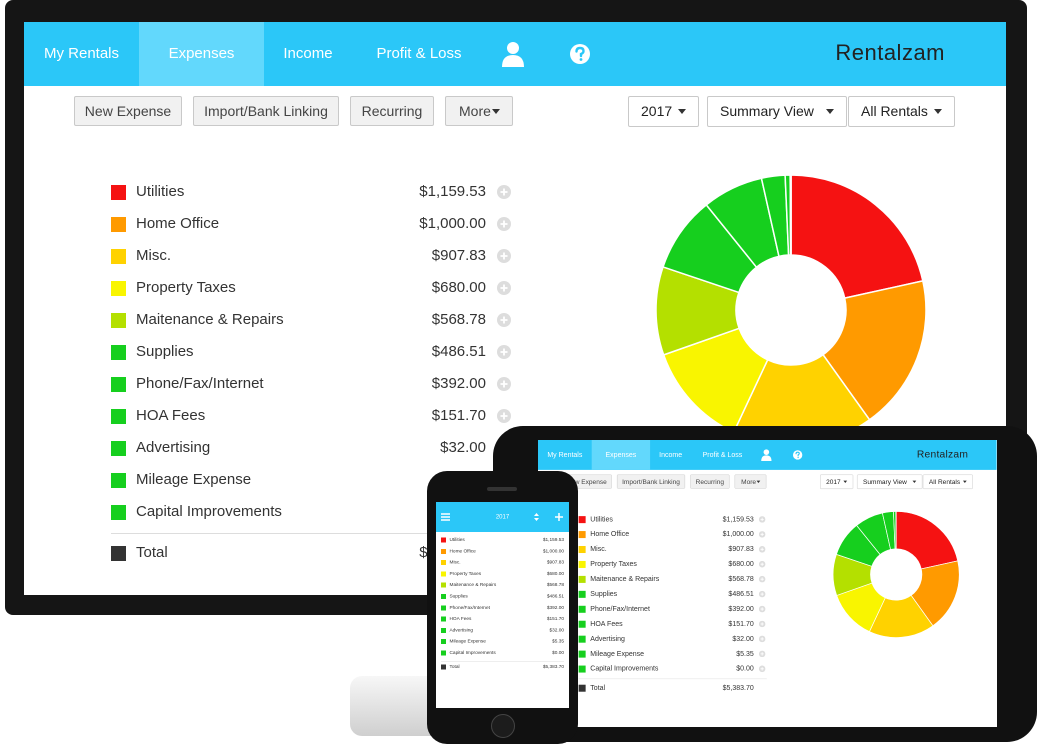 The width and height of the screenshot is (1039, 744). I want to click on menu-bar, so click(445, 520).